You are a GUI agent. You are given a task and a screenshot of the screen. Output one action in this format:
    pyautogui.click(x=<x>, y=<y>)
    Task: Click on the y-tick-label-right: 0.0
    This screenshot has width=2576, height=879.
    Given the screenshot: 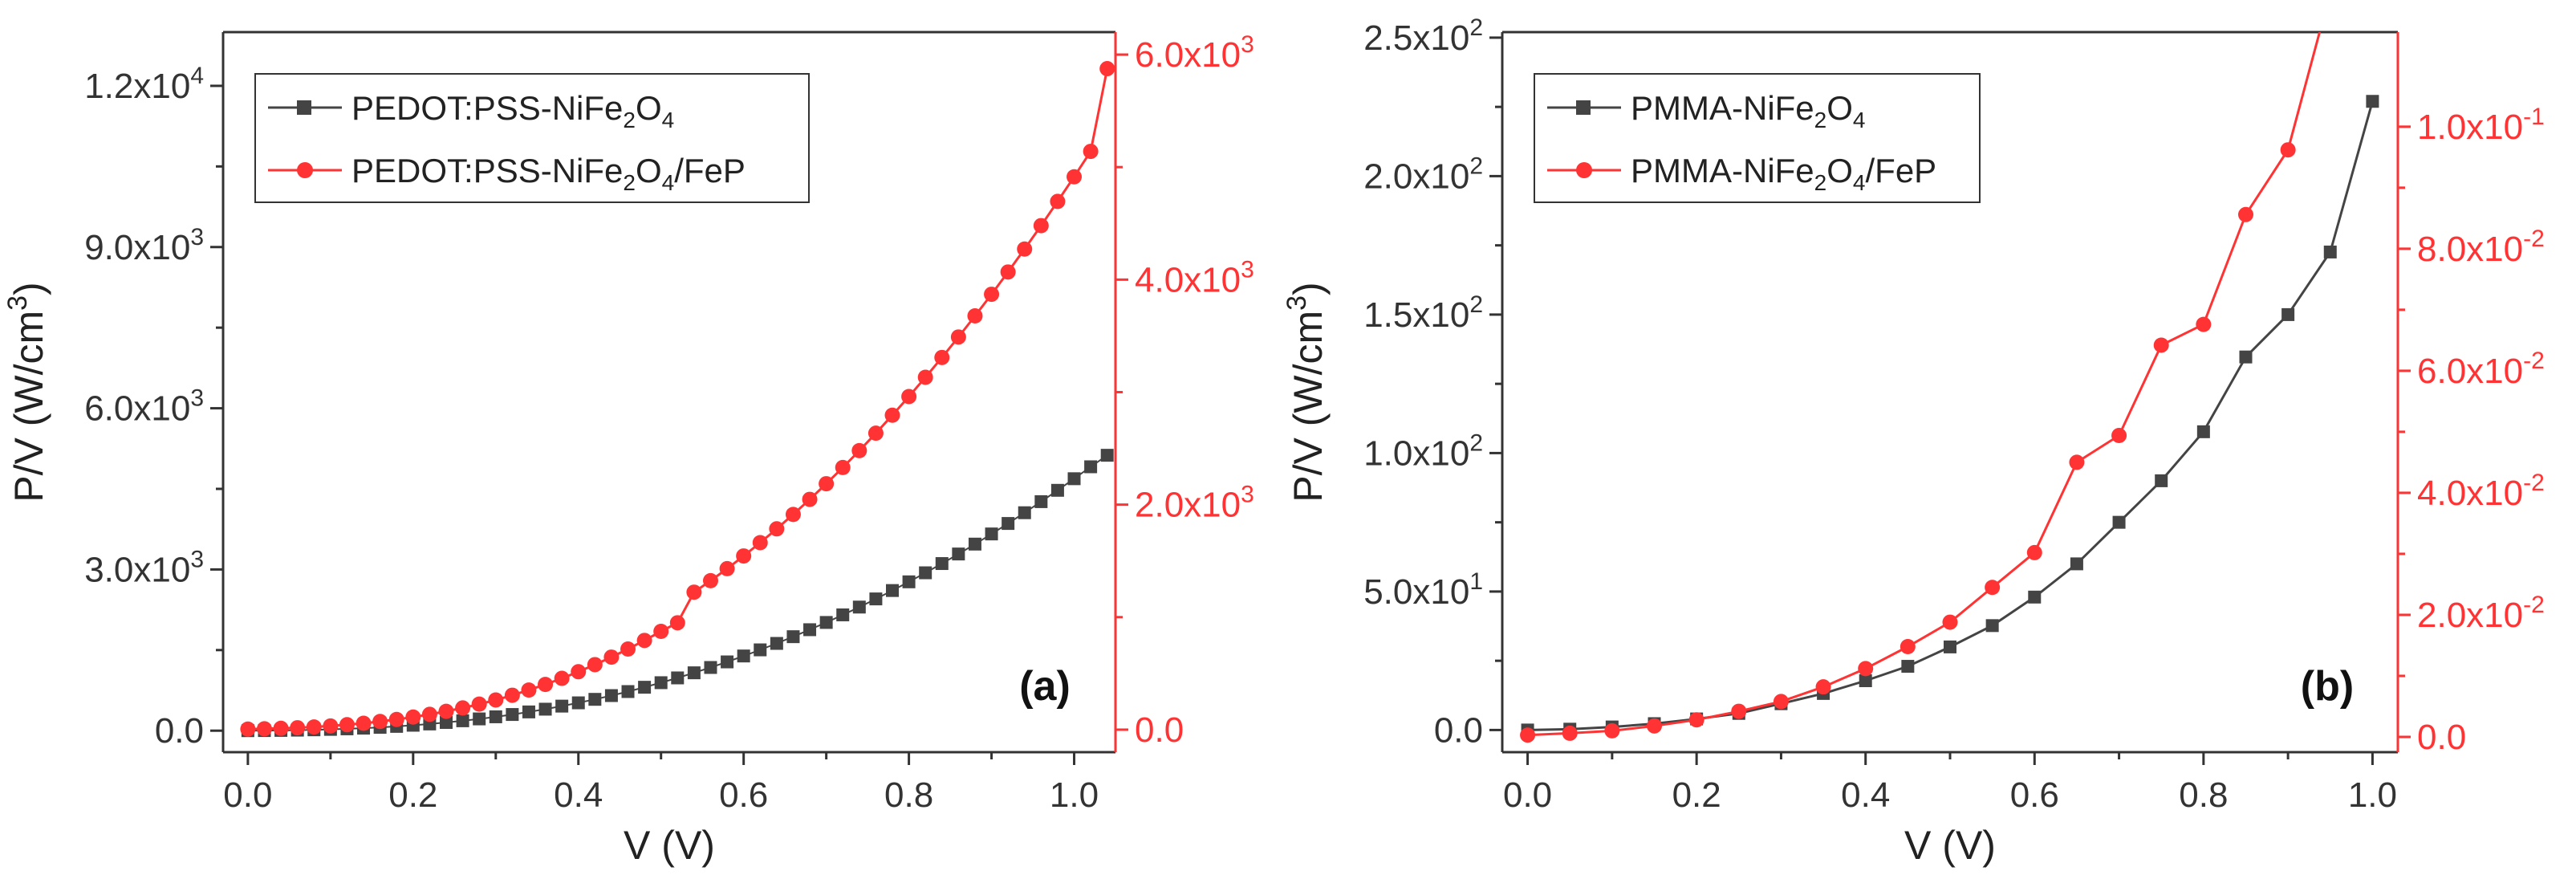 What is the action you would take?
    pyautogui.click(x=2441, y=737)
    